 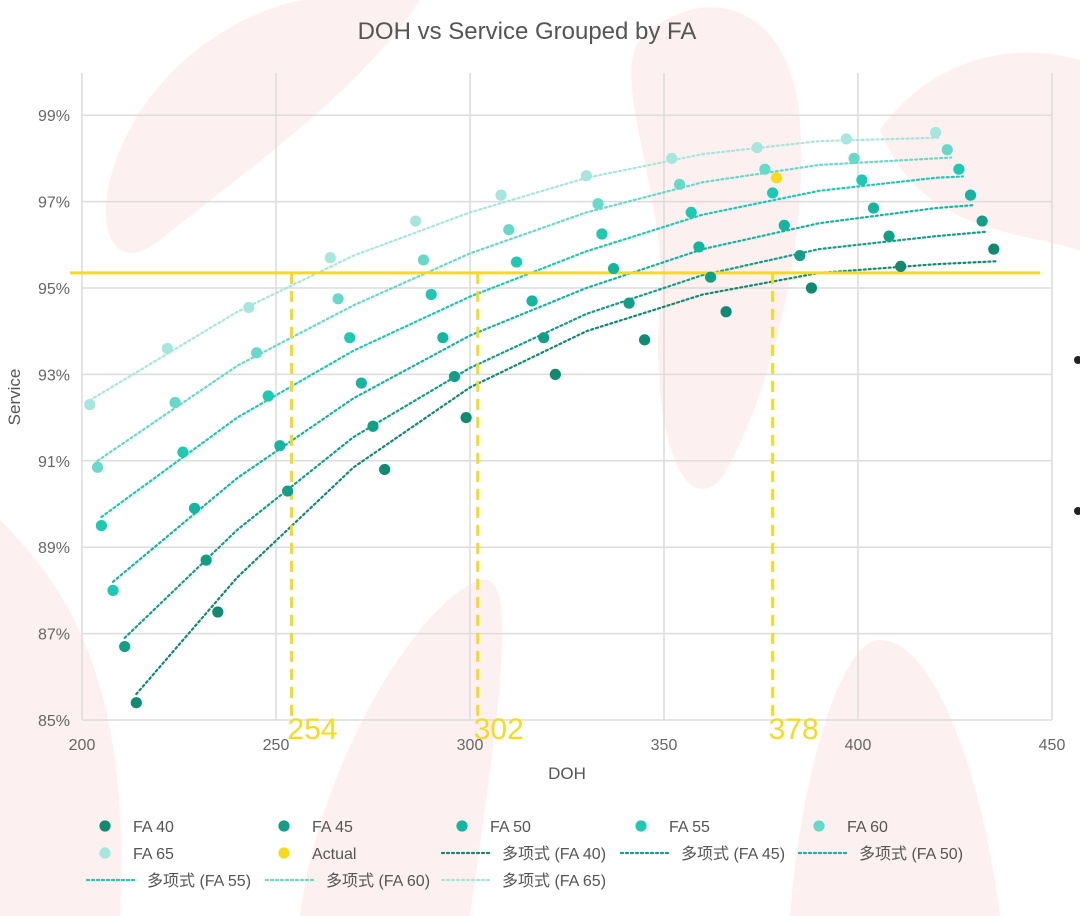 I want to click on y-axis-label: Service, so click(x=14, y=397).